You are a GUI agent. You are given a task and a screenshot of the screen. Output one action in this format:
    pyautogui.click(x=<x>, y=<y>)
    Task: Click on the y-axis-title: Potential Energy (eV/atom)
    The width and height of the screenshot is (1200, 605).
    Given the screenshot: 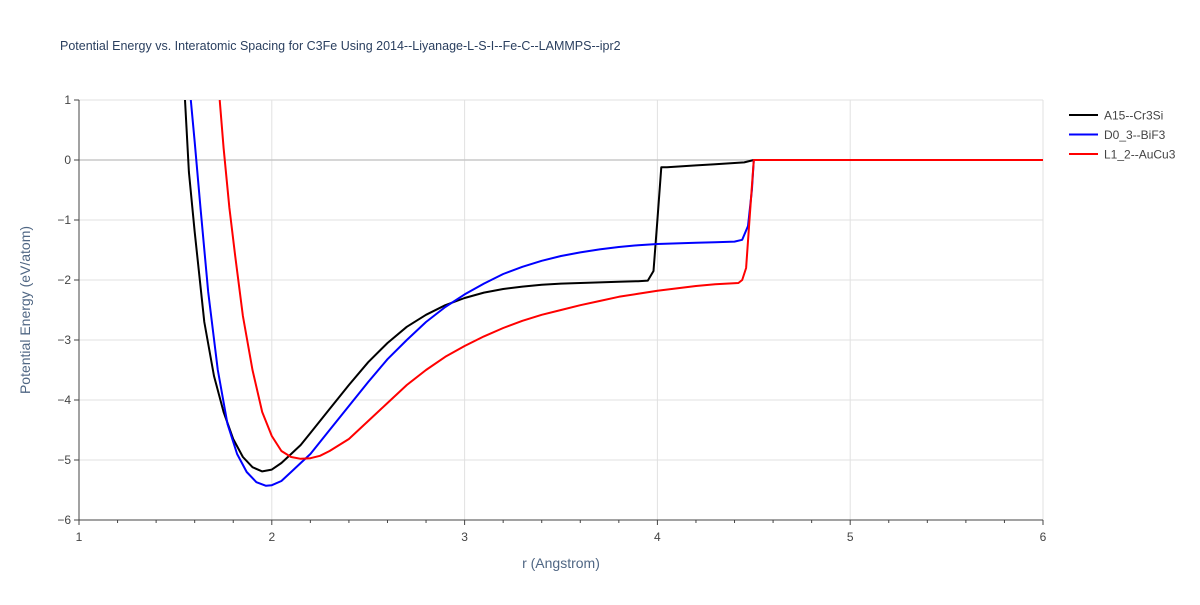 What is the action you would take?
    pyautogui.click(x=25, y=310)
    